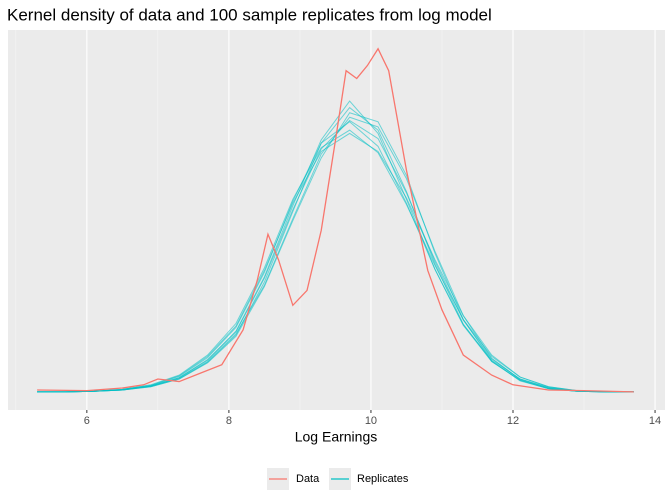  Describe the element at coordinates (513, 421) in the screenshot. I see `x-tick-label: 12` at that location.